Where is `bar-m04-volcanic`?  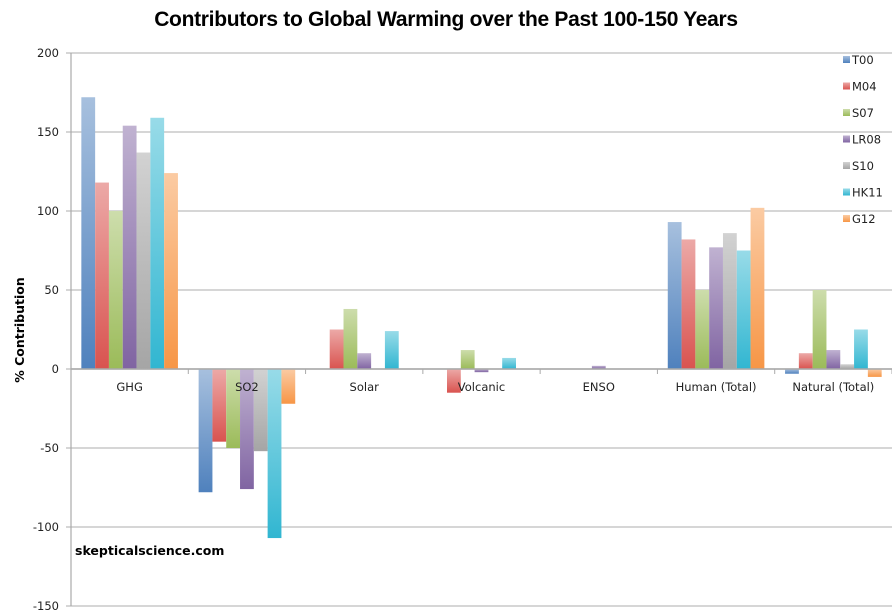
bar-m04-volcanic is located at coordinates (454, 381).